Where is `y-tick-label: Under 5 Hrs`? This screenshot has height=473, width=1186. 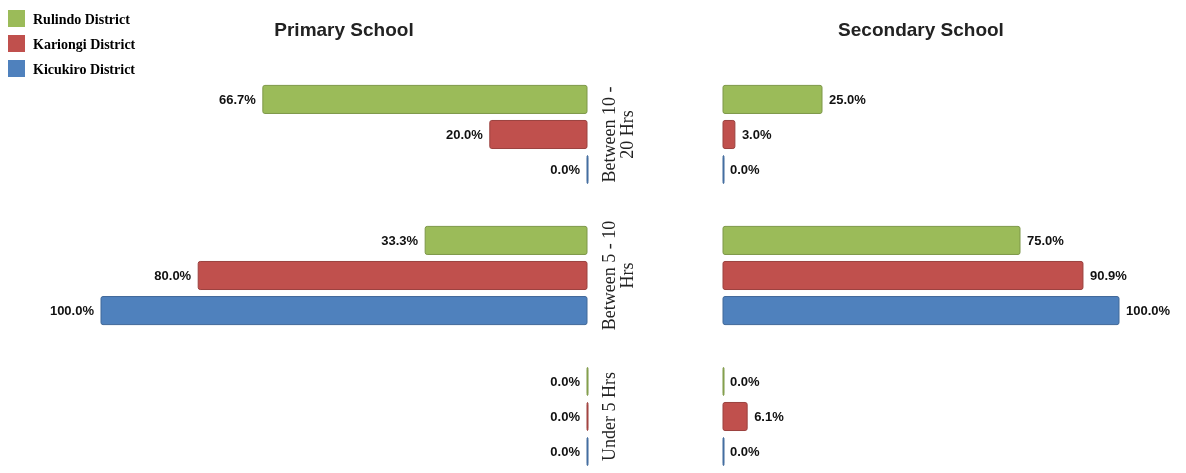
y-tick-label: Under 5 Hrs is located at coordinates (609, 416).